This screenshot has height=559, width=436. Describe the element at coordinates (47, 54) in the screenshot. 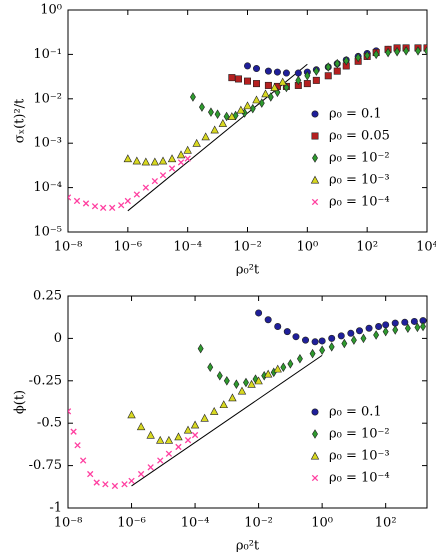

I see `y-tick-label: 10⁻¹` at that location.